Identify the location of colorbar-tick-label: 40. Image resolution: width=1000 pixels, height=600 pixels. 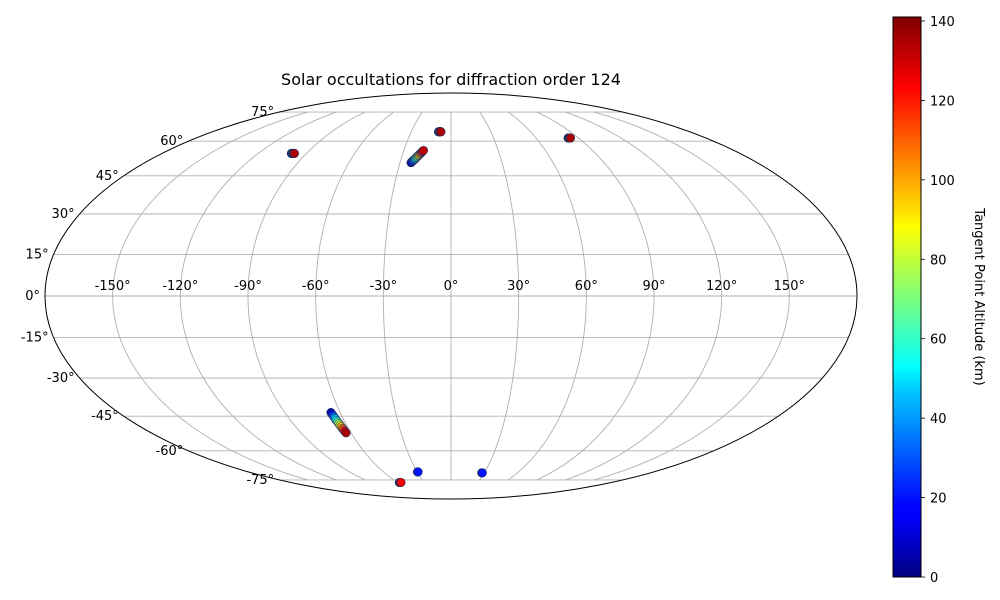
(938, 419).